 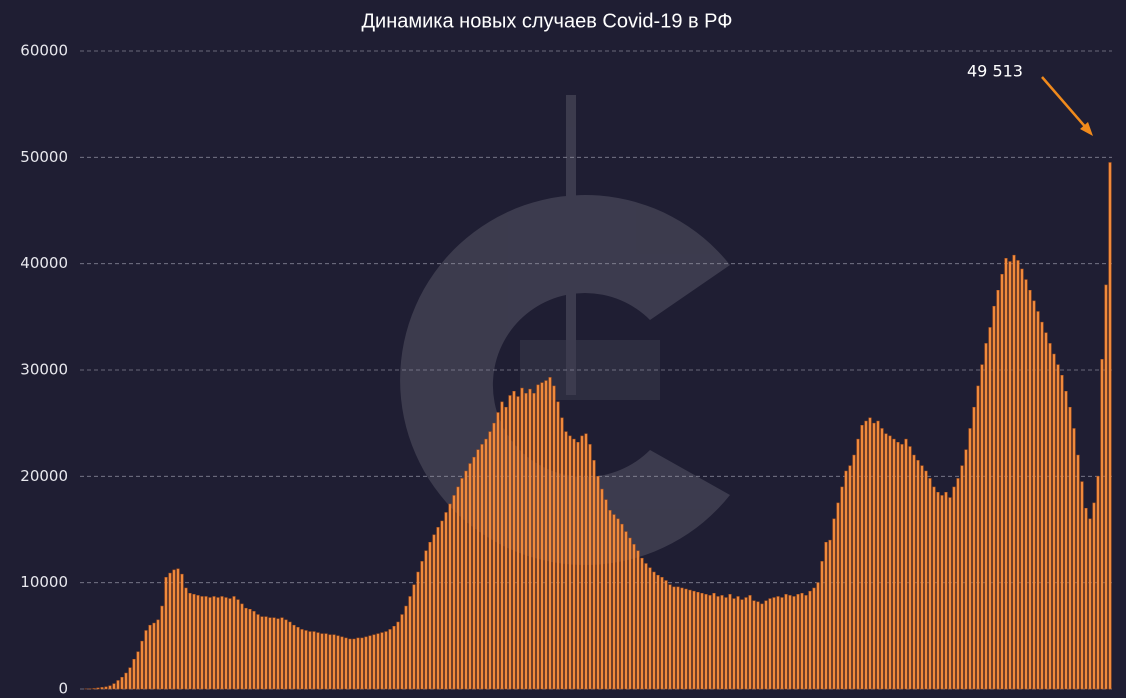 What do you see at coordinates (63, 689) in the screenshot?
I see `y-tick-label: 0` at bounding box center [63, 689].